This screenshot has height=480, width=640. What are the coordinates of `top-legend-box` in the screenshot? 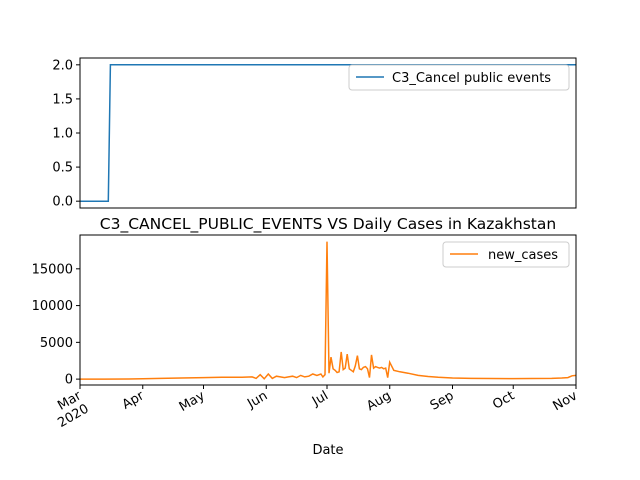 It's located at (459, 77).